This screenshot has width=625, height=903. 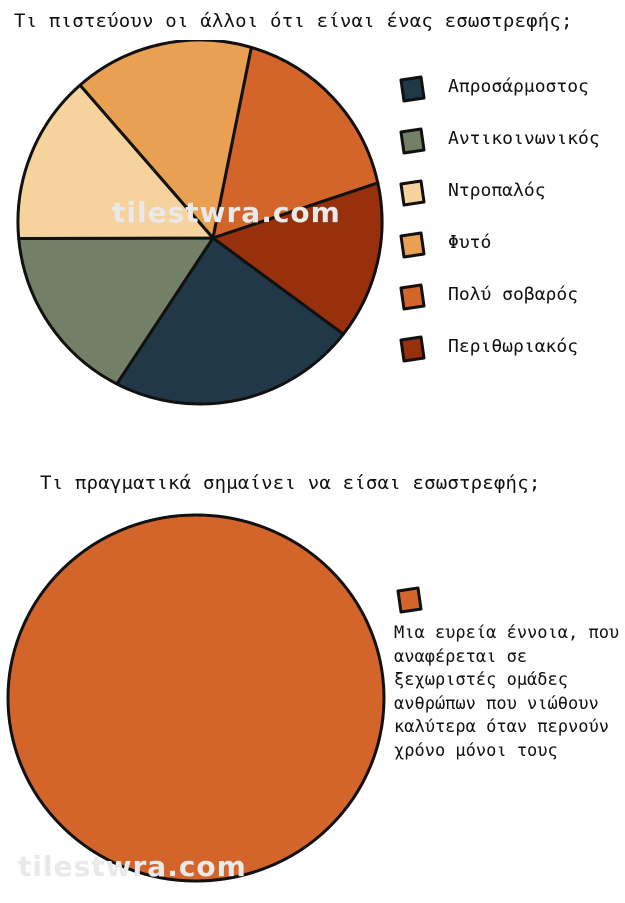 What do you see at coordinates (510, 150) in the screenshot?
I see `legend-item-1: Αντικοινωνικός` at bounding box center [510, 150].